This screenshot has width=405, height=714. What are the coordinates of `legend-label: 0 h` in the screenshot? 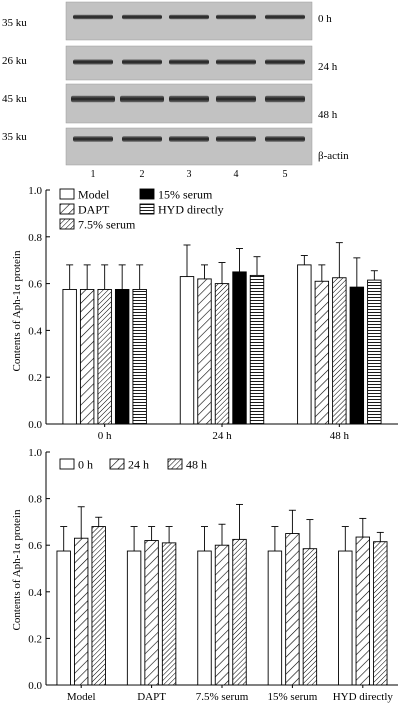 It's located at (85, 465).